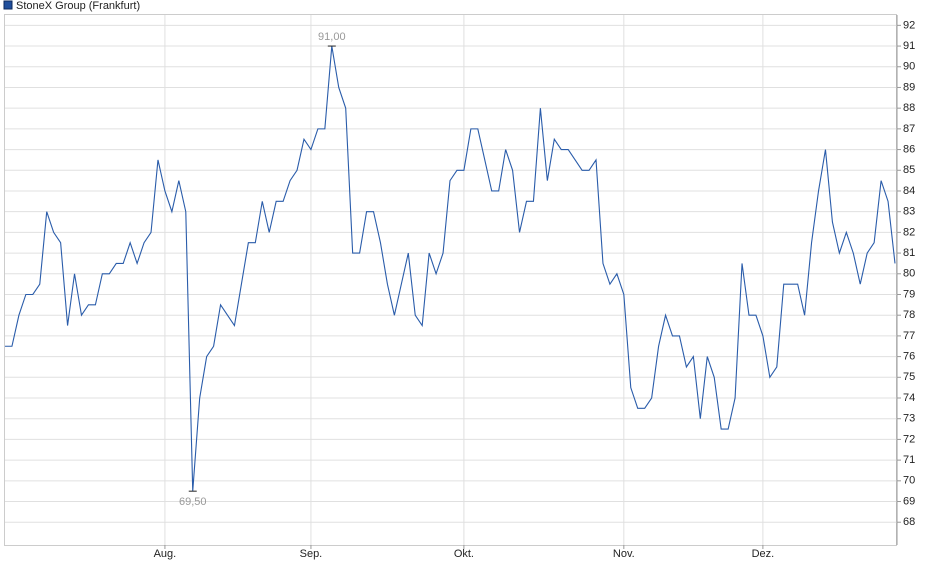 The height and width of the screenshot is (584, 940). Describe the element at coordinates (909, 501) in the screenshot. I see `y-tick-label: 69` at that location.